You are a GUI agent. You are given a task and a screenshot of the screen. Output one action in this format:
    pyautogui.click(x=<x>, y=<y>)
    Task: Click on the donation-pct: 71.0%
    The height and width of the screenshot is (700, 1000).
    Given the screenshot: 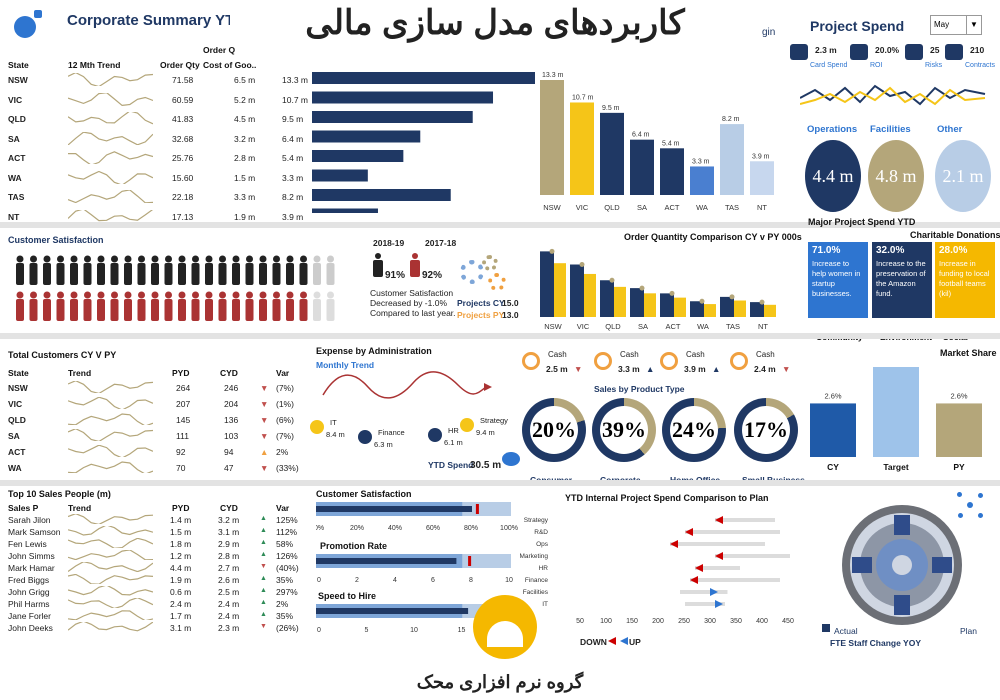 What is the action you would take?
    pyautogui.click(x=826, y=250)
    